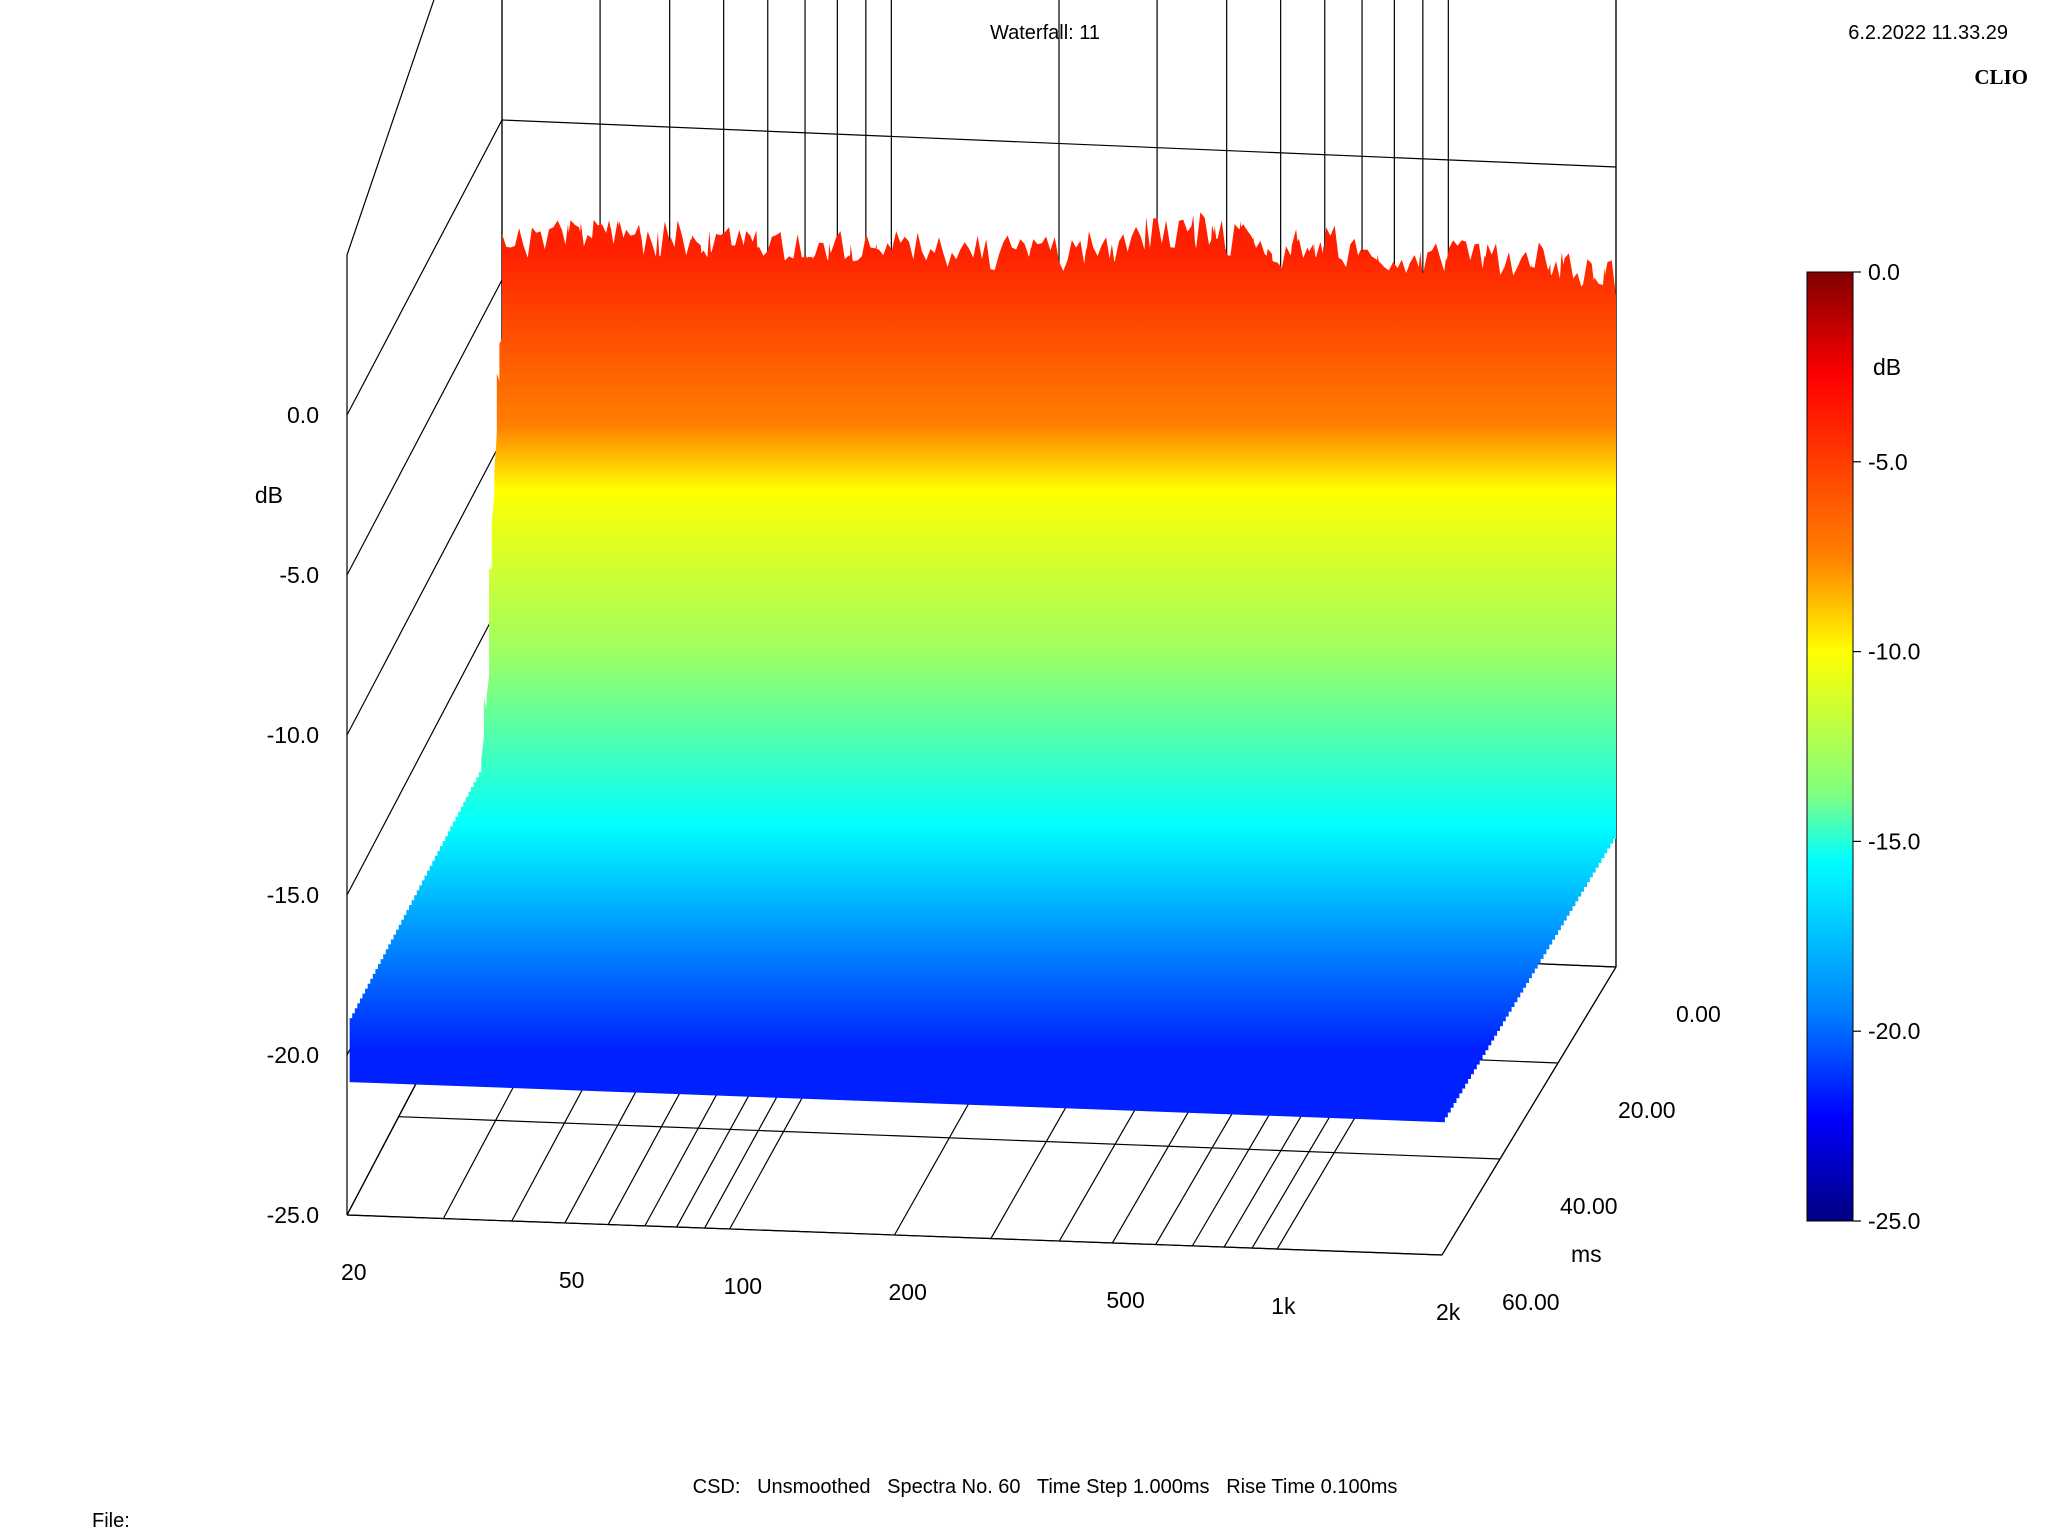 The height and width of the screenshot is (1536, 2048). What do you see at coordinates (1531, 1302) in the screenshot?
I see `z-tick-label: 60.00` at bounding box center [1531, 1302].